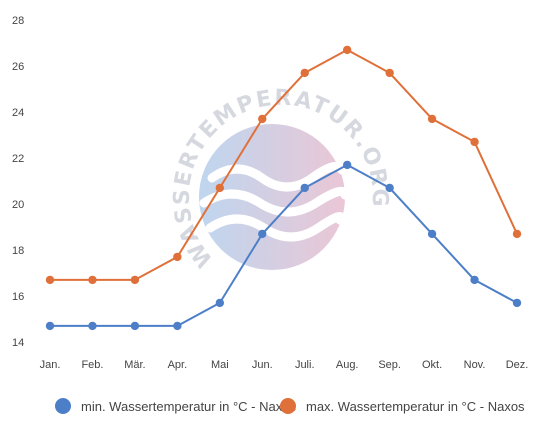  Describe the element at coordinates (18, 343) in the screenshot. I see `y-tick-label: 14` at that location.